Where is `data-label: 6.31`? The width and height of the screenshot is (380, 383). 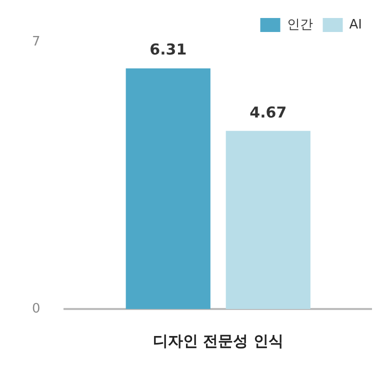
data-label: 6.31 is located at coordinates (168, 49).